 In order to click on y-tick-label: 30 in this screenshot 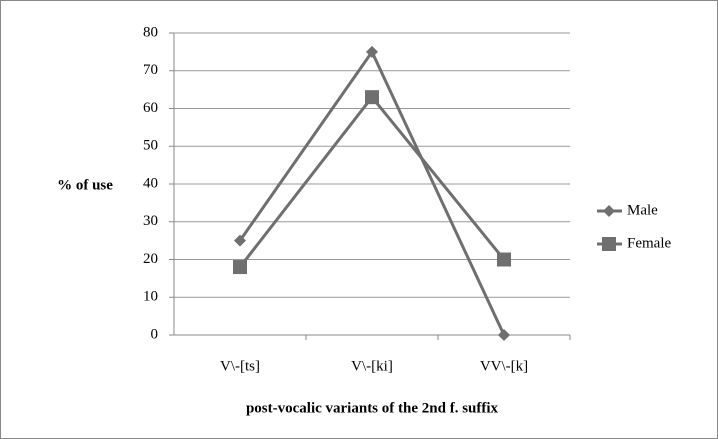, I will do `click(150, 221)`.